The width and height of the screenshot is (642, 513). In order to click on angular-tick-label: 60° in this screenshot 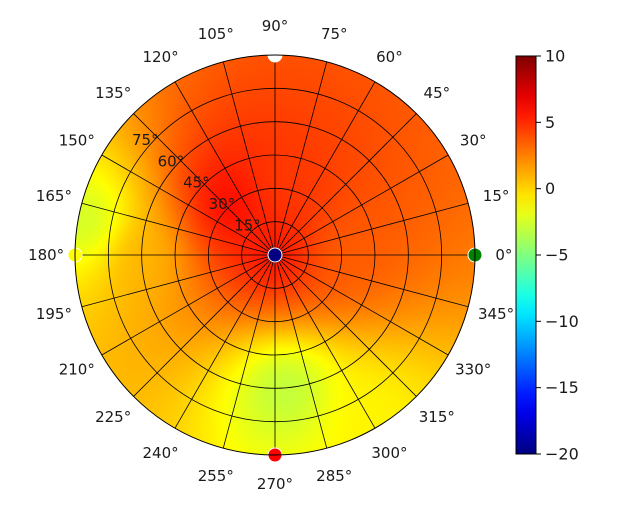, I will do `click(389, 57)`.